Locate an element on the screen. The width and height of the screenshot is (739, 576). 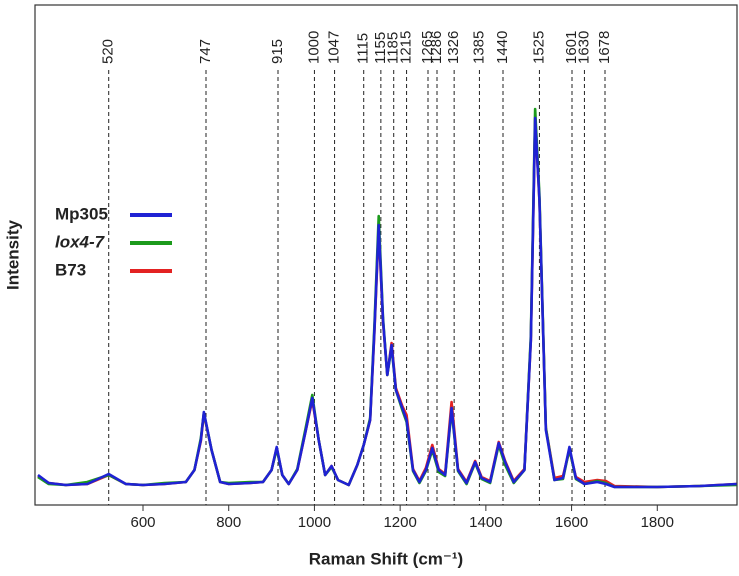
peak-label: 1215 is located at coordinates (406, 47).